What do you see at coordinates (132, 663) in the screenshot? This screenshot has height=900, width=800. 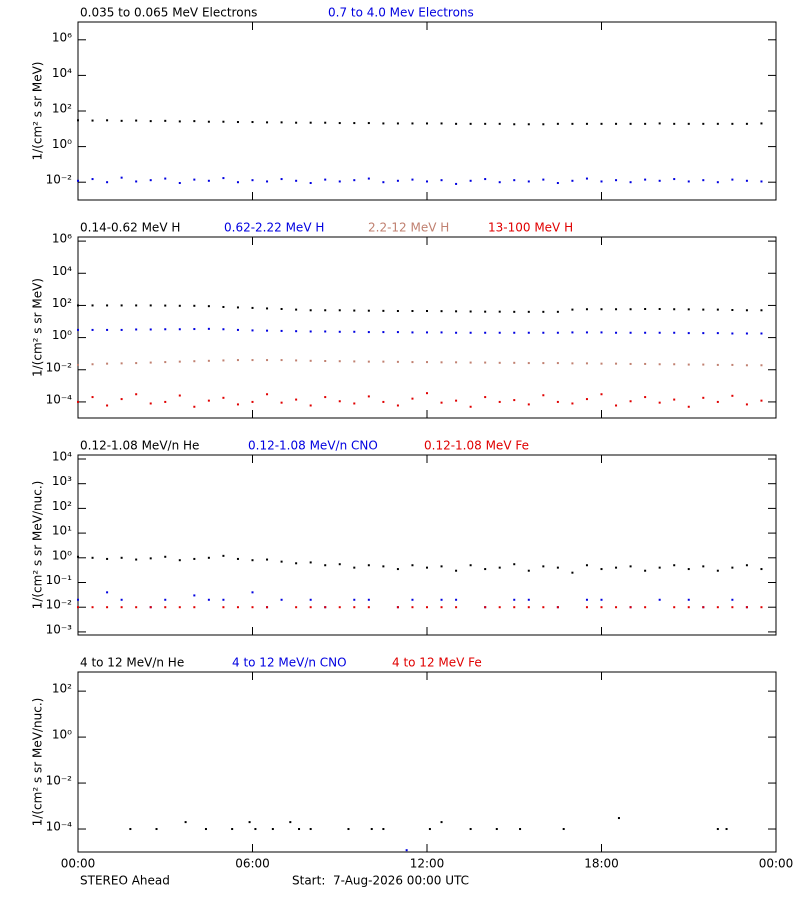 I see `legend-entry: 4 to 12 MeV/n He` at bounding box center [132, 663].